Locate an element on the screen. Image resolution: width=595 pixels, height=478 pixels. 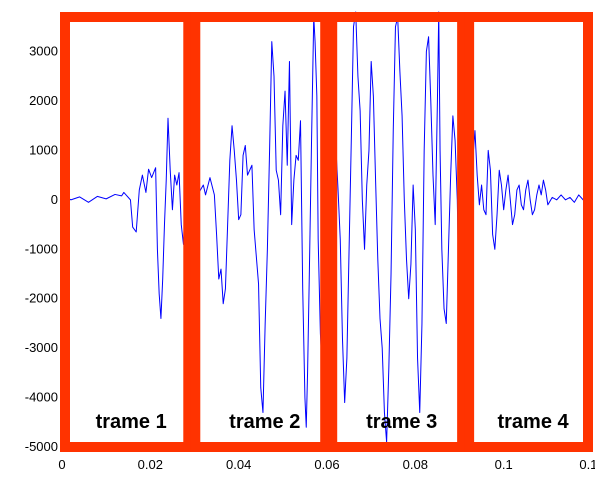
x-tick-label: 0.12 is located at coordinates (587, 464).